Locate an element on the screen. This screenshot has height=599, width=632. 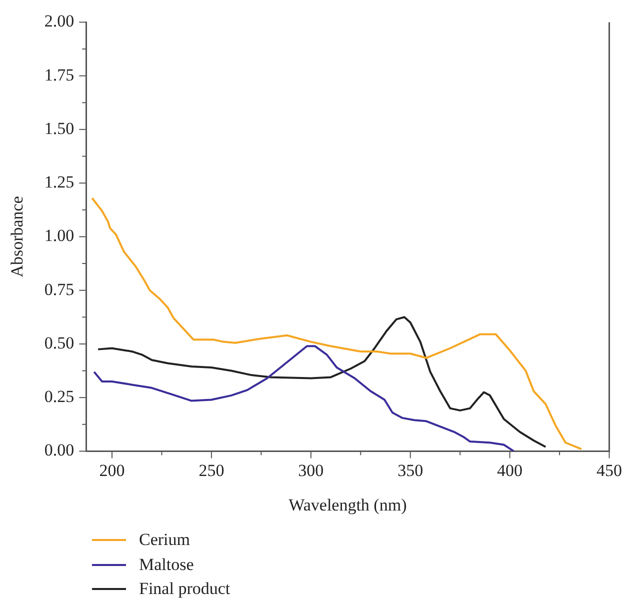
x-tick-label: 450 is located at coordinates (609, 470).